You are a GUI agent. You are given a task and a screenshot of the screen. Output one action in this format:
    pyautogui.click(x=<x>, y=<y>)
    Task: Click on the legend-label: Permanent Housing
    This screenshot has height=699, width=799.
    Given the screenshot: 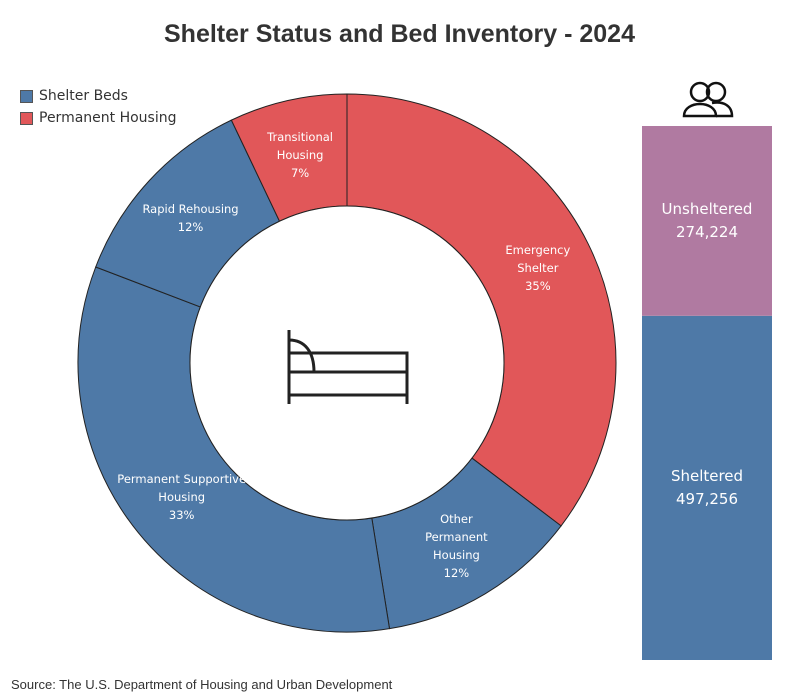 What is the action you would take?
    pyautogui.click(x=108, y=118)
    